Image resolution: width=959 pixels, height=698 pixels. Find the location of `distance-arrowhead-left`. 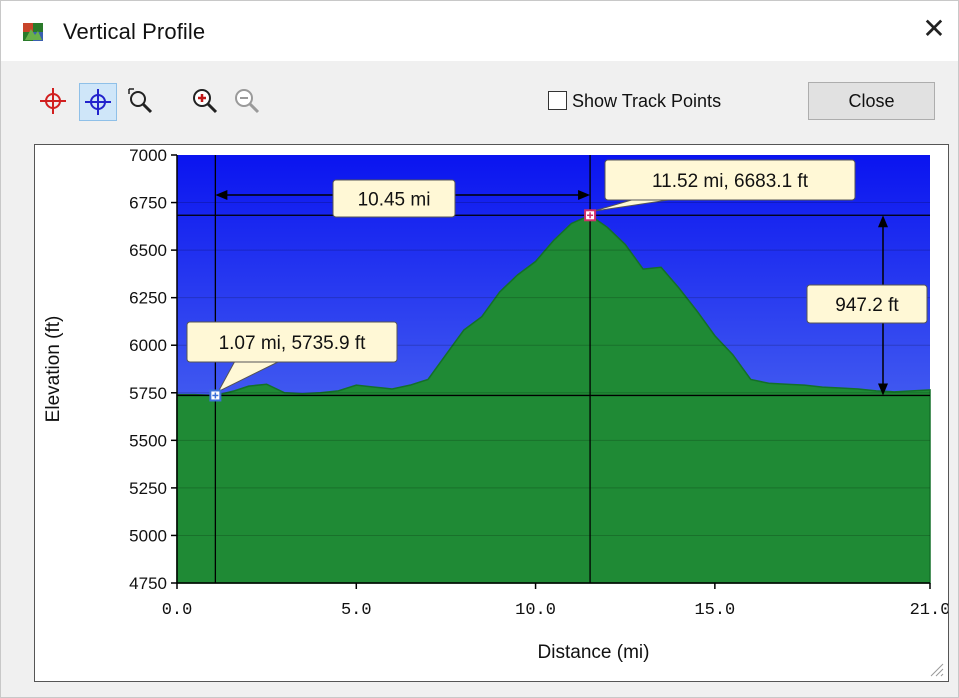

distance-arrowhead-left is located at coordinates (221, 195).